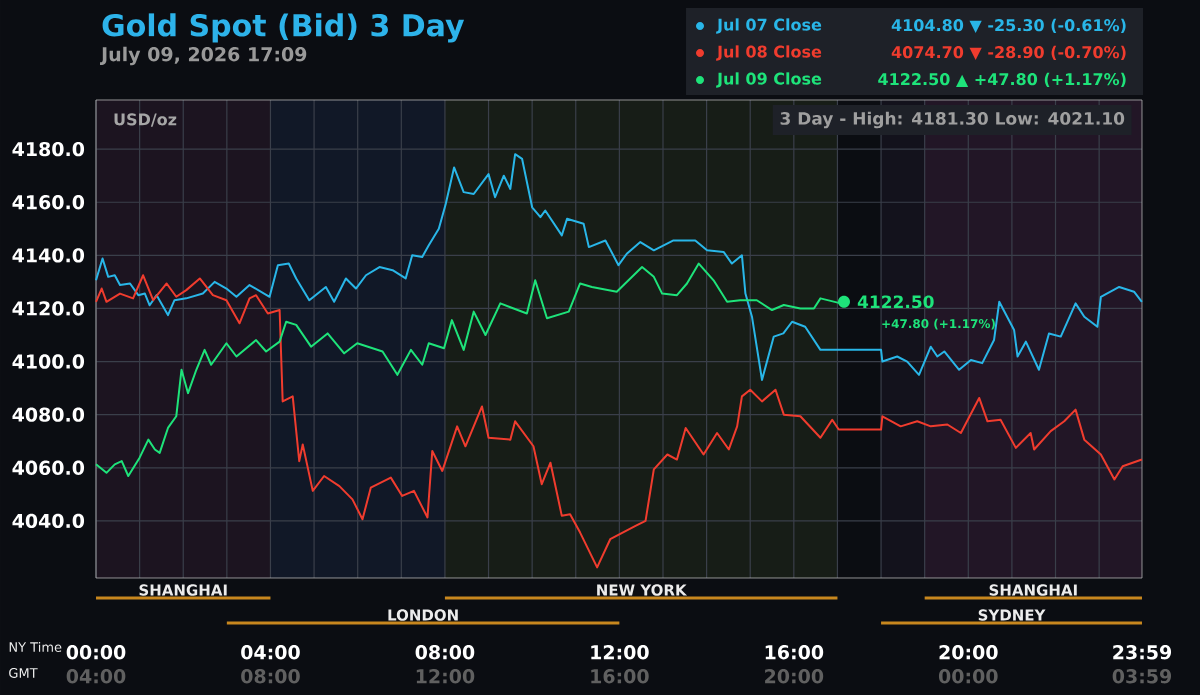  Describe the element at coordinates (48, 149) in the screenshot. I see `y-tick-label: 4180.0` at that location.